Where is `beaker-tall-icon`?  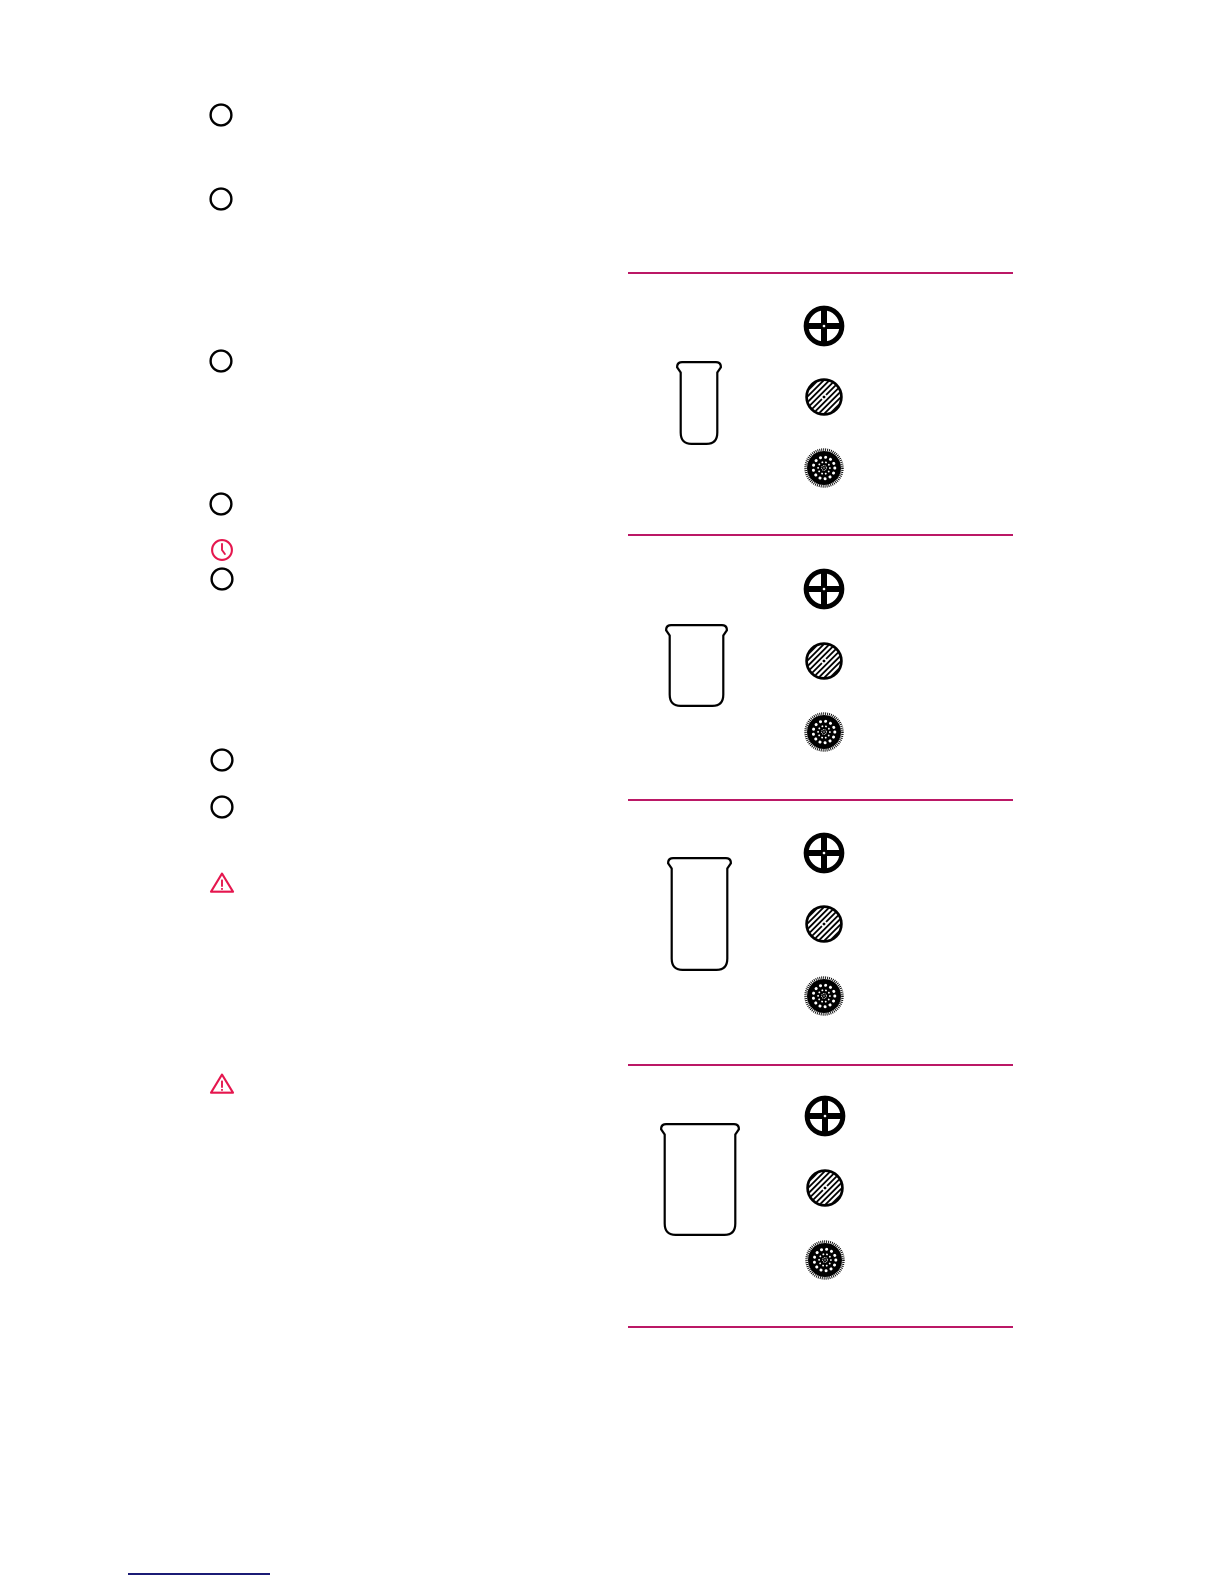
beaker-tall-icon is located at coordinates (699, 914).